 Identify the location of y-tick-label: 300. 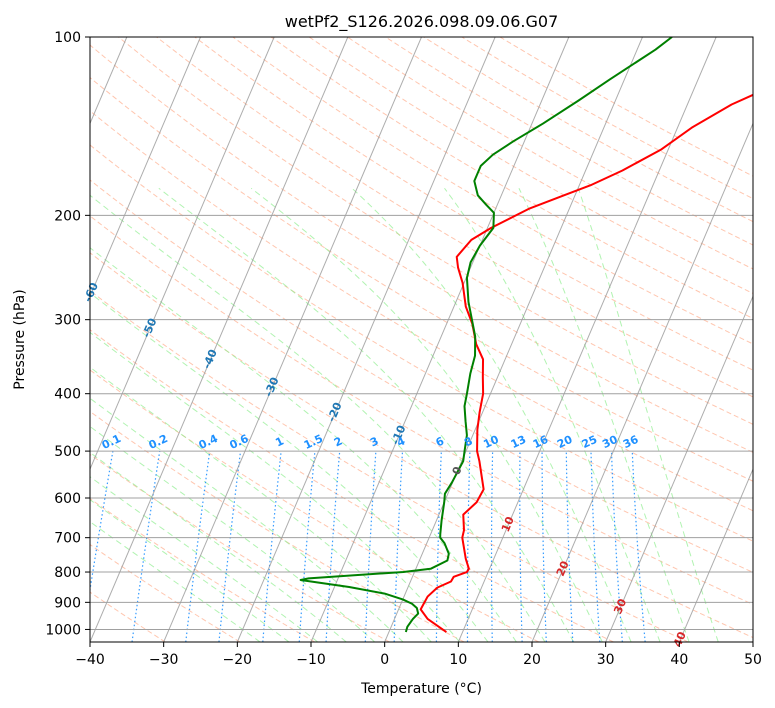
(67, 321).